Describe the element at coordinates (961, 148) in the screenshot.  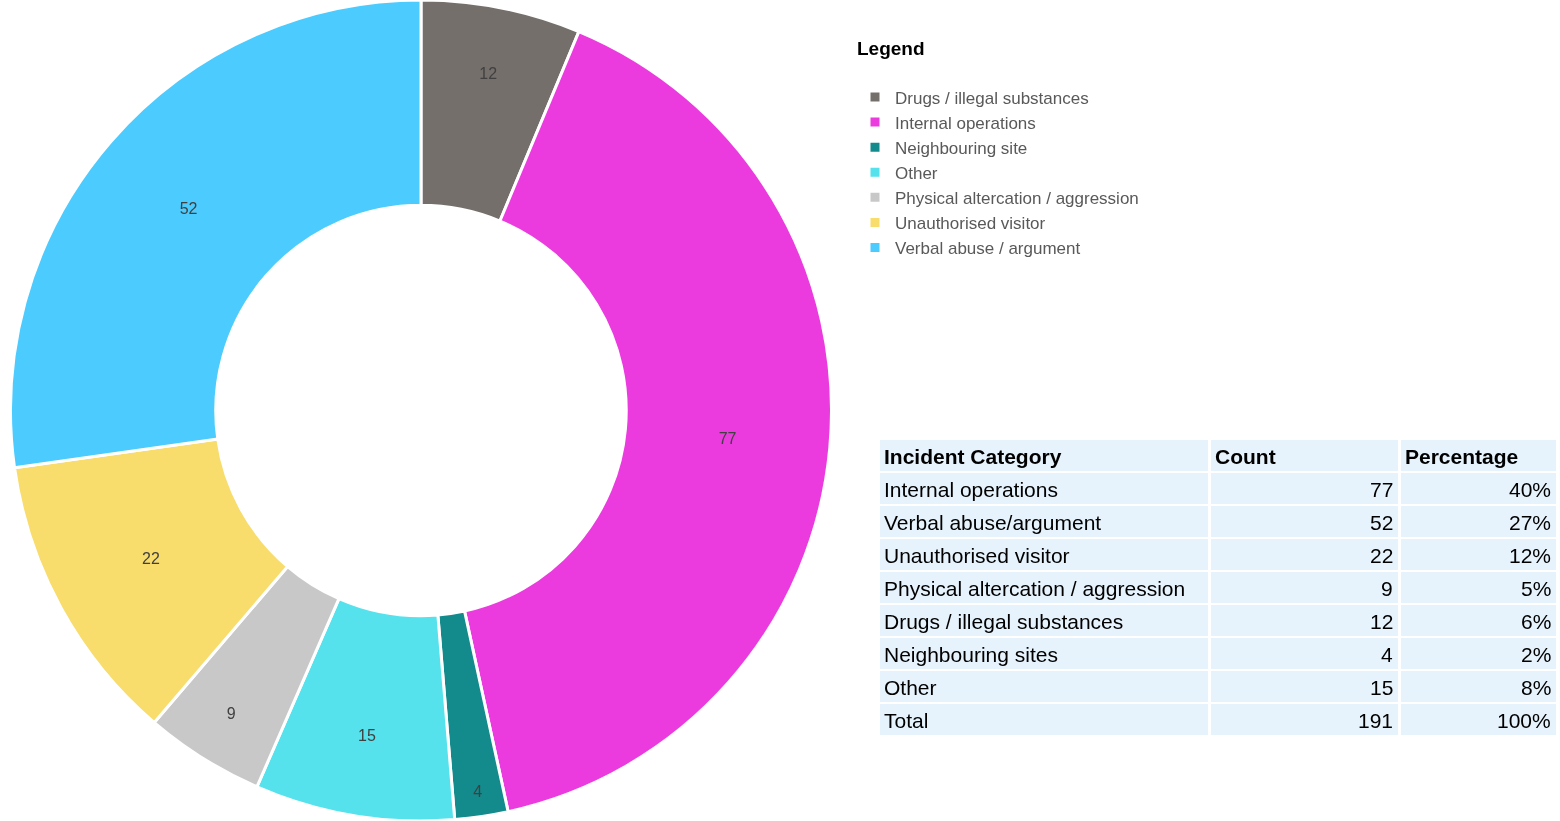
I see `legend-label: Neighbouring site` at that location.